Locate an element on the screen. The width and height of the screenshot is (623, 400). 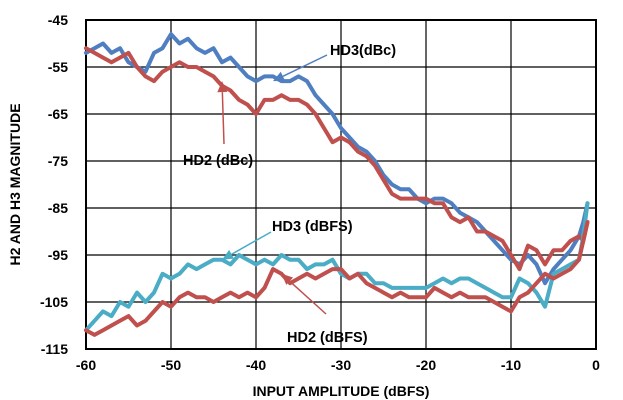
y-tick-label: -115 is located at coordinates (54, 349).